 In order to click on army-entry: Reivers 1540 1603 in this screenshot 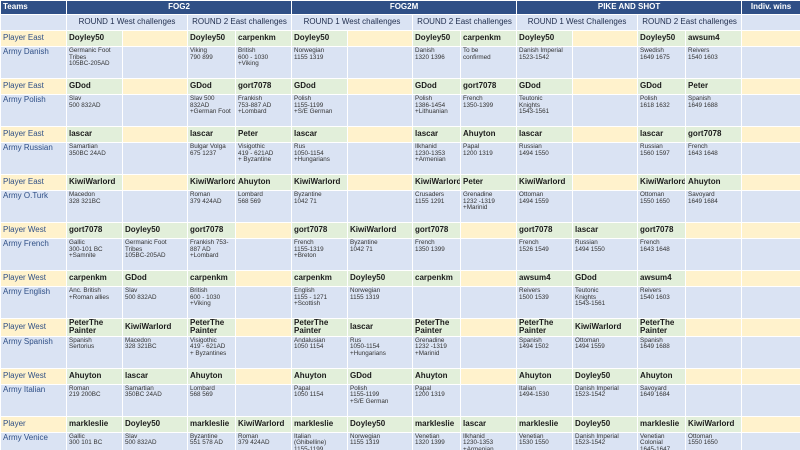, I will do `click(714, 62)`.